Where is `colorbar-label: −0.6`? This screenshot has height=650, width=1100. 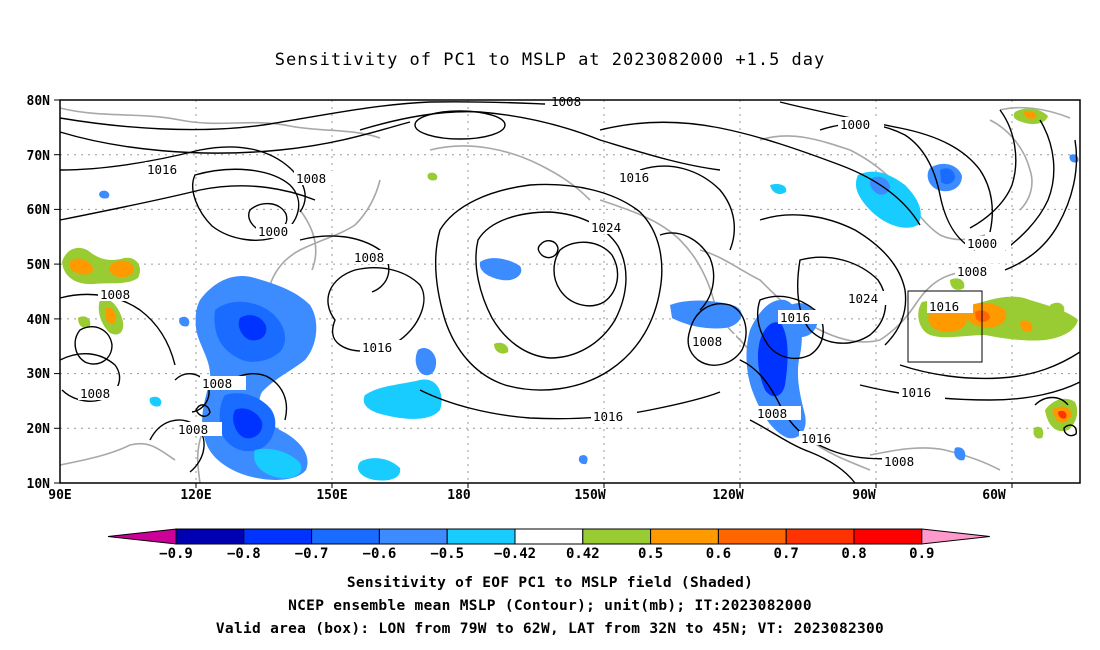
colorbar-label: −0.6 is located at coordinates (380, 554).